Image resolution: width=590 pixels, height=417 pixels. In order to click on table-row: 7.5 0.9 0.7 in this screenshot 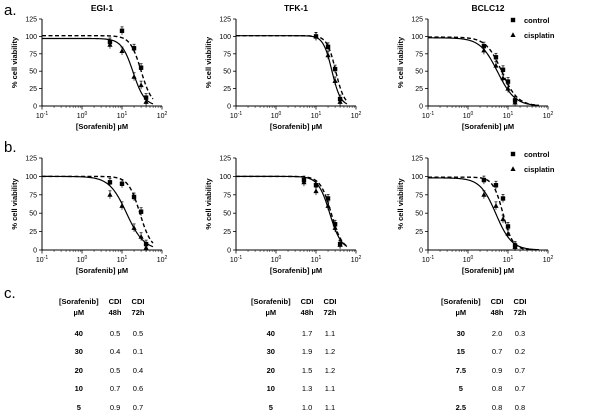, I will do `click(483, 370)`.